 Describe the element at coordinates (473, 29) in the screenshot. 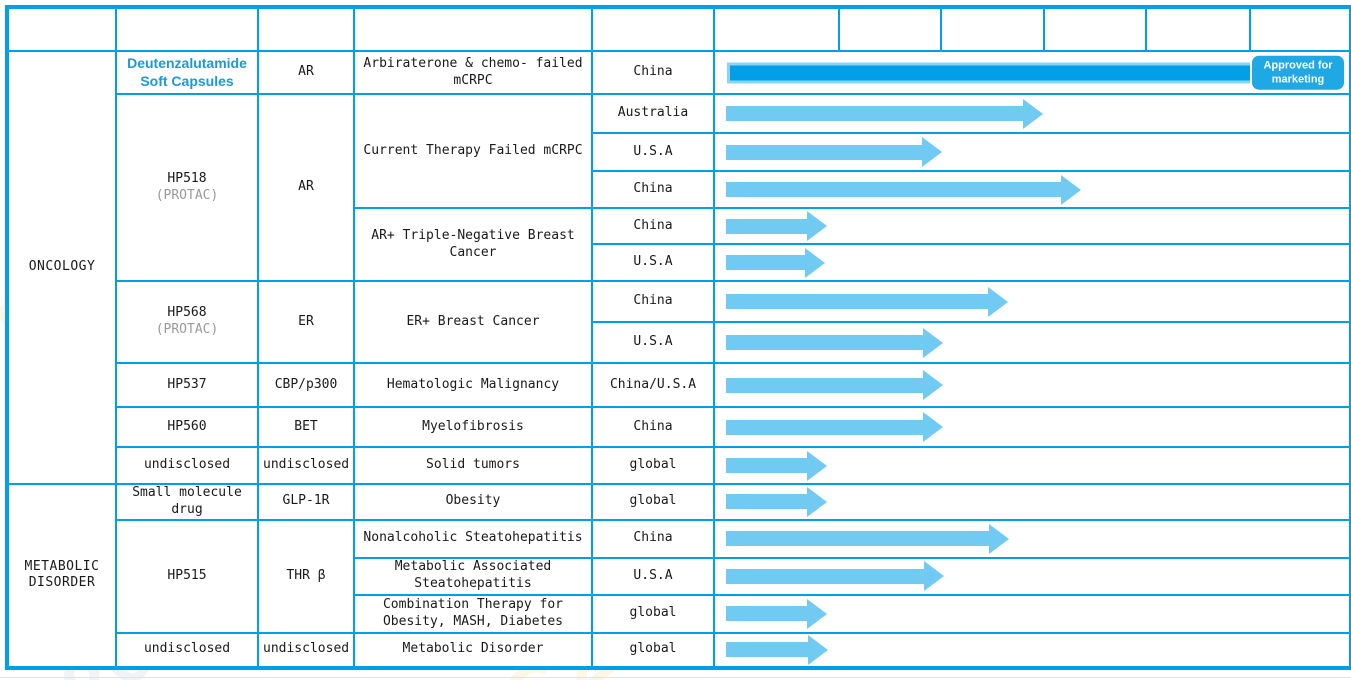

I see `header-indications: Indications` at that location.